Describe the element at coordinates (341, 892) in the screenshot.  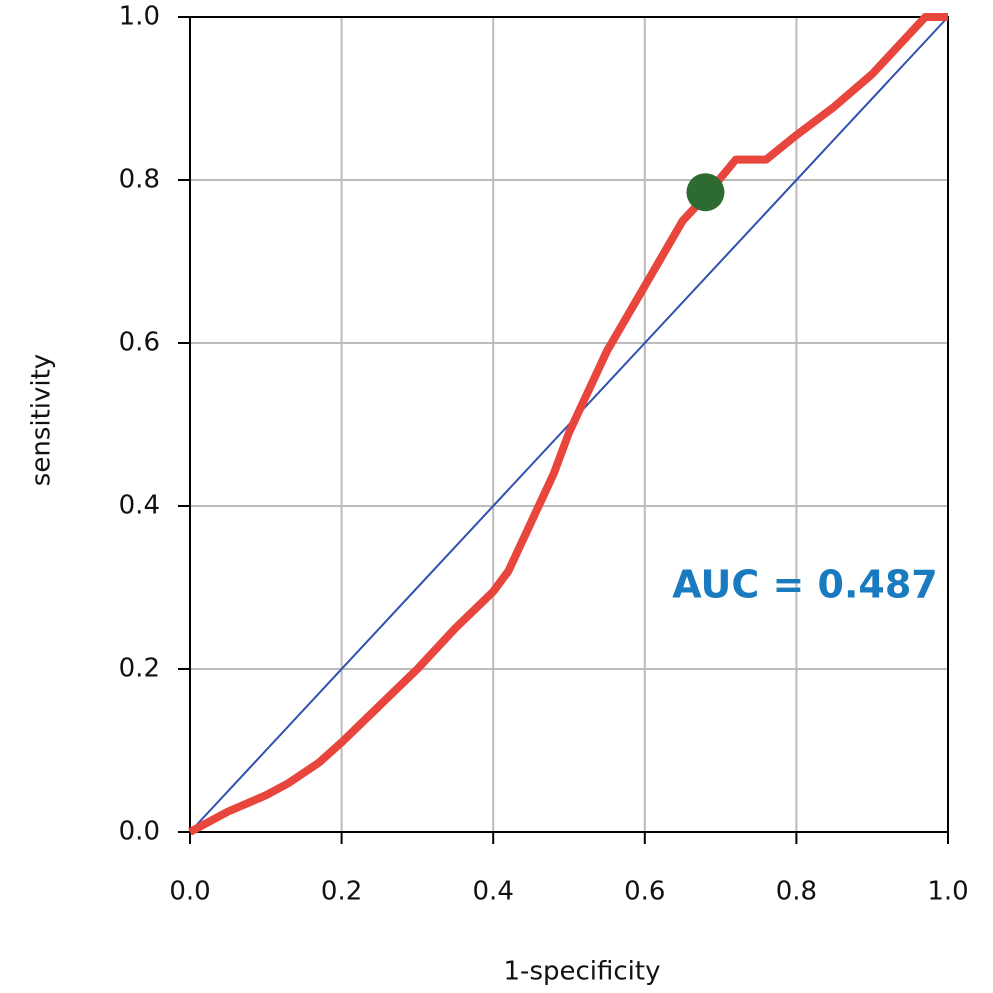
I see `x-tick-label: 0.2` at that location.